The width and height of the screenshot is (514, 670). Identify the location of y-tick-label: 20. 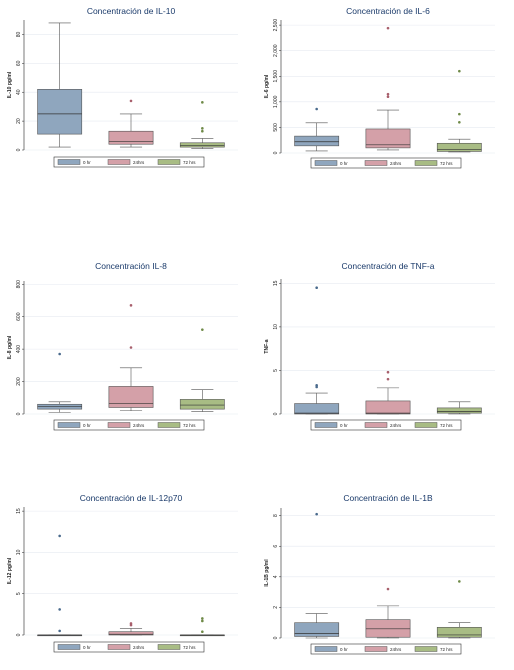
(19, 121).